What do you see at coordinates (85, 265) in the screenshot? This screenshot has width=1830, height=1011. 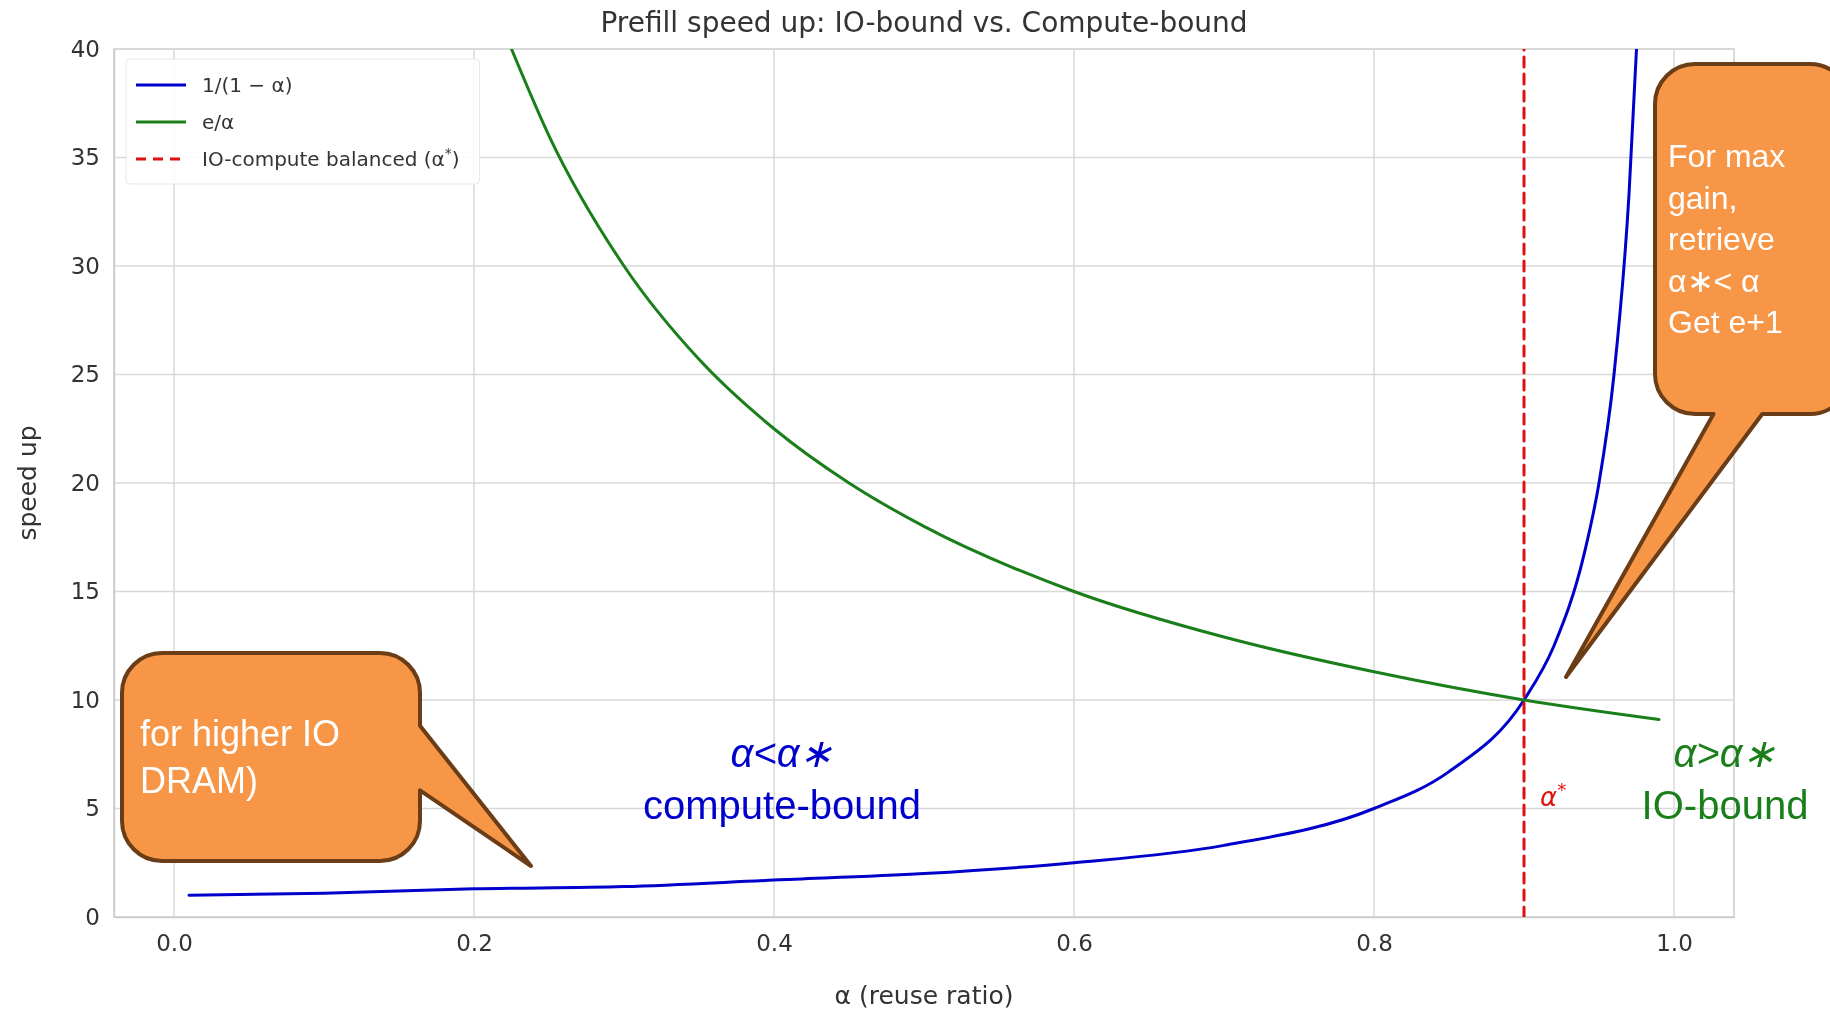 I see `y-tick-label: 30` at bounding box center [85, 265].